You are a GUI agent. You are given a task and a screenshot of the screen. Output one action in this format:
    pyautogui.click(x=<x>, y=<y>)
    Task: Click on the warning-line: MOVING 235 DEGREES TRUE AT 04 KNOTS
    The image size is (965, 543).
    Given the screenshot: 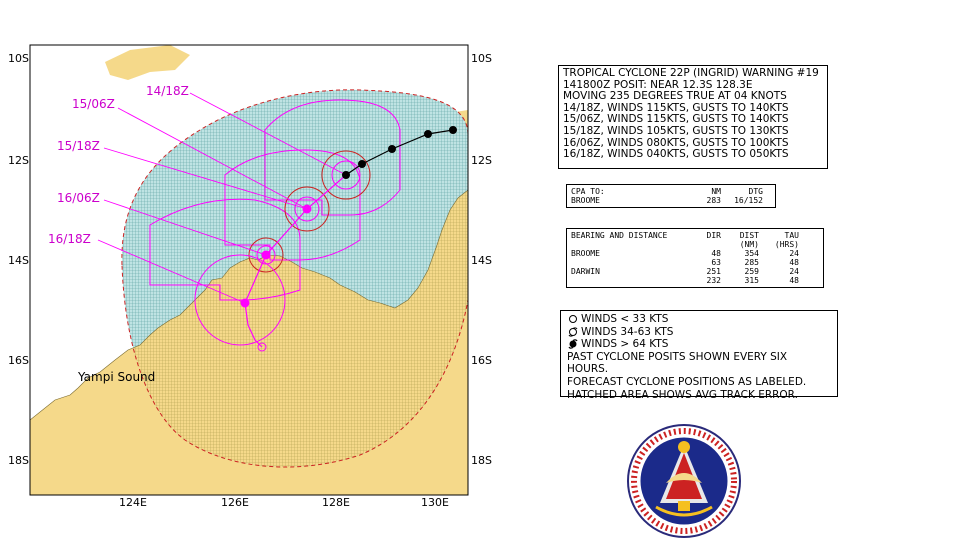 What is the action you would take?
    pyautogui.click(x=675, y=96)
    